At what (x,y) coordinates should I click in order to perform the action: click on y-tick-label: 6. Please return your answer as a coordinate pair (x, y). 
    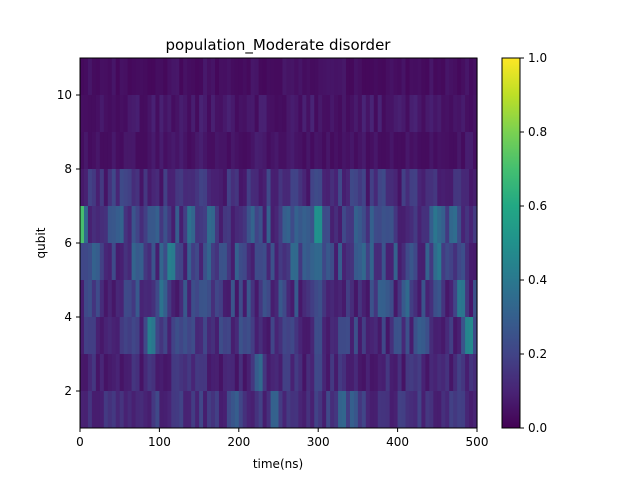
    Looking at the image, I should click on (68, 243).